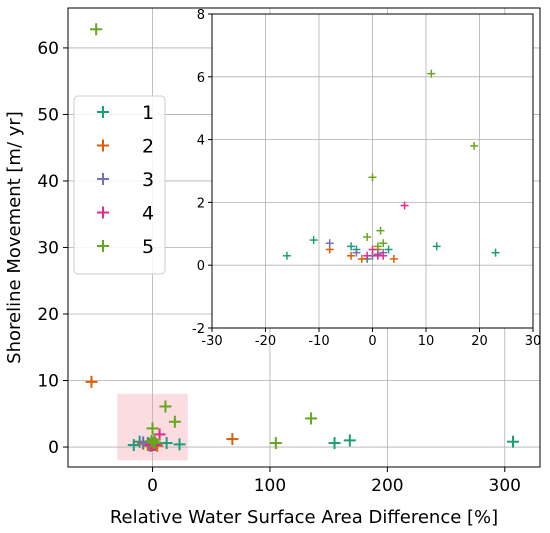  What do you see at coordinates (48, 49) in the screenshot?
I see `main-tick-label-y: 60` at bounding box center [48, 49].